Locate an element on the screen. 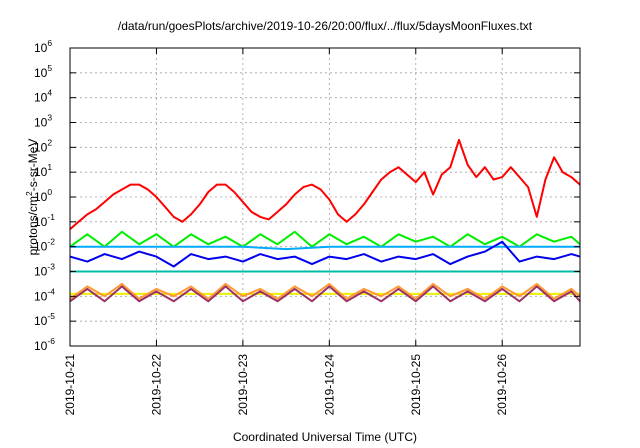 The image size is (640, 448). x-axis-label: Coordinated Universal Time (UTC) is located at coordinates (325, 437).